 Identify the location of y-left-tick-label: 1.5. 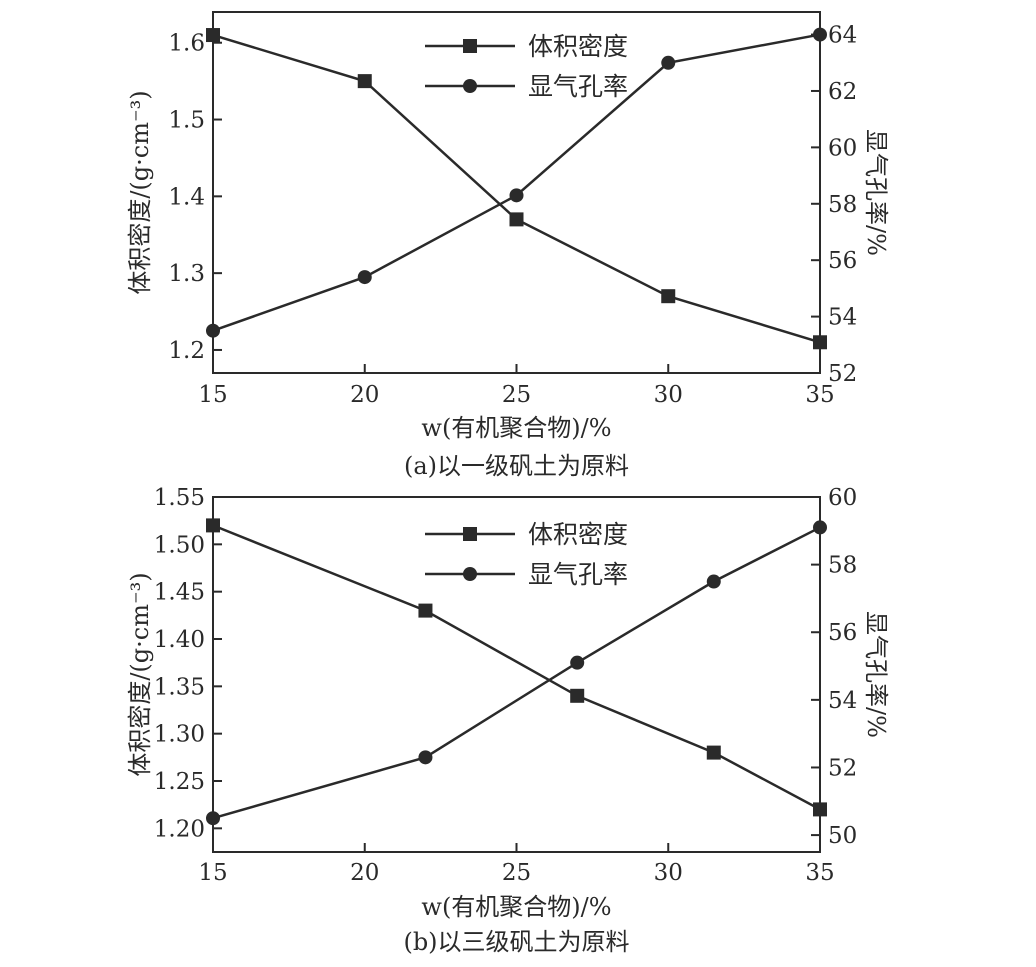
(186, 121).